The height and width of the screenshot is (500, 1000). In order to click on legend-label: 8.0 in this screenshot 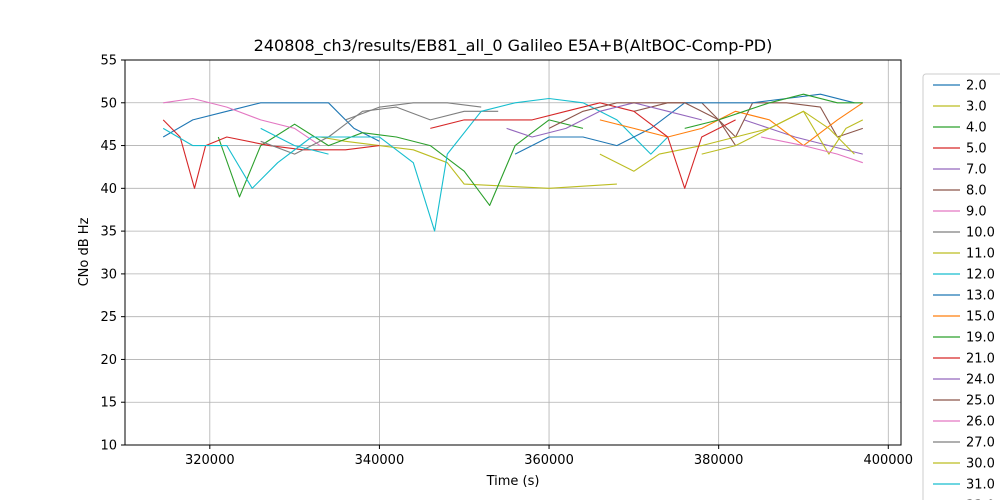, I will do `click(976, 191)`.